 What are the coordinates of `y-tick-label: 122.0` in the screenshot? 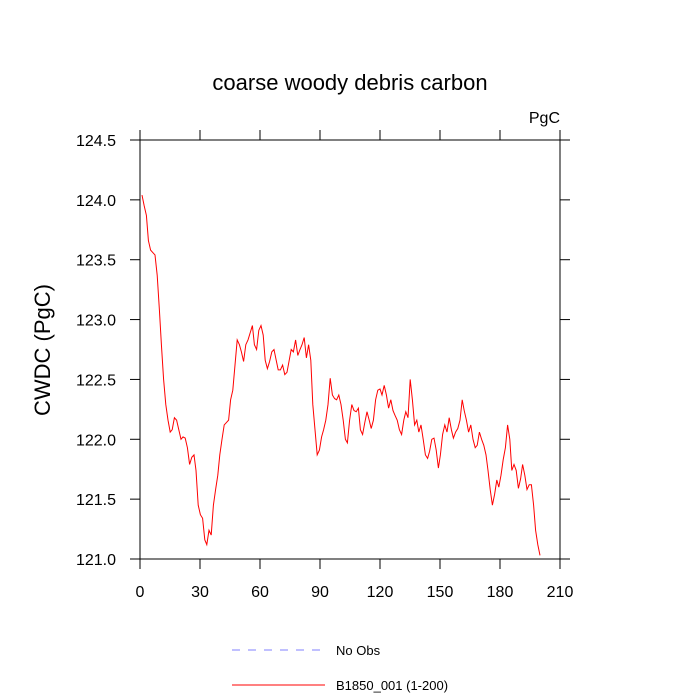 It's located at (96, 440).